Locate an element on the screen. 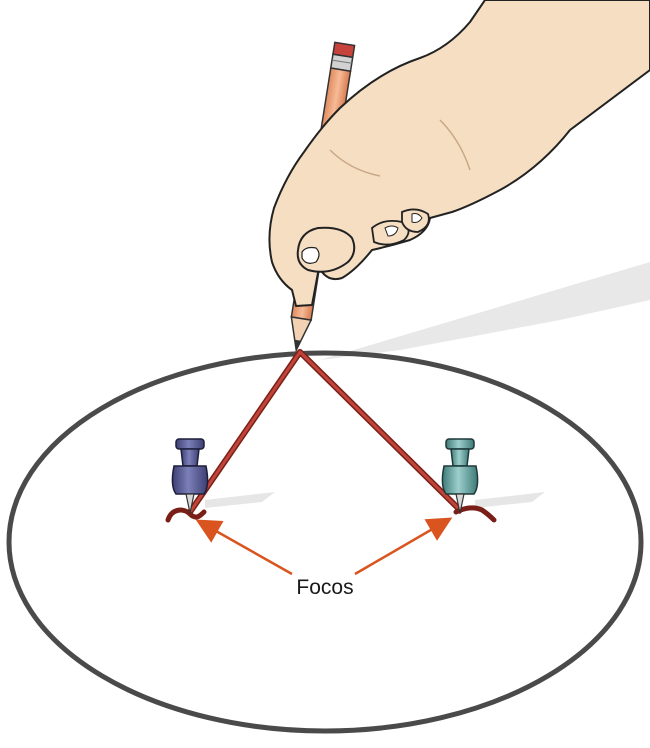 The height and width of the screenshot is (748, 650). foci-label: Focos is located at coordinates (325, 587).